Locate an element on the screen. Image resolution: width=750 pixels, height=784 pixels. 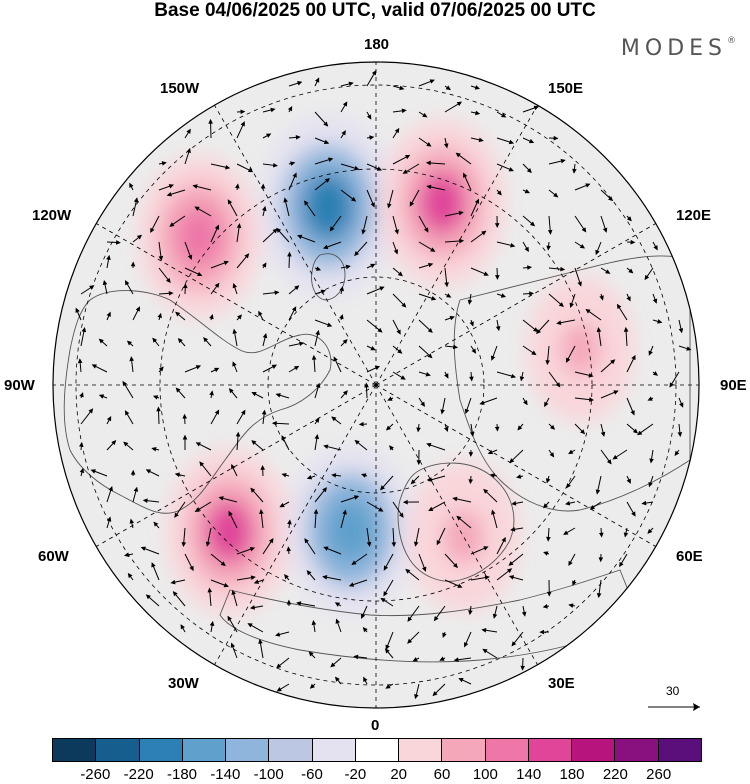
colorbar-tick-label: -180 is located at coordinates (182, 774).